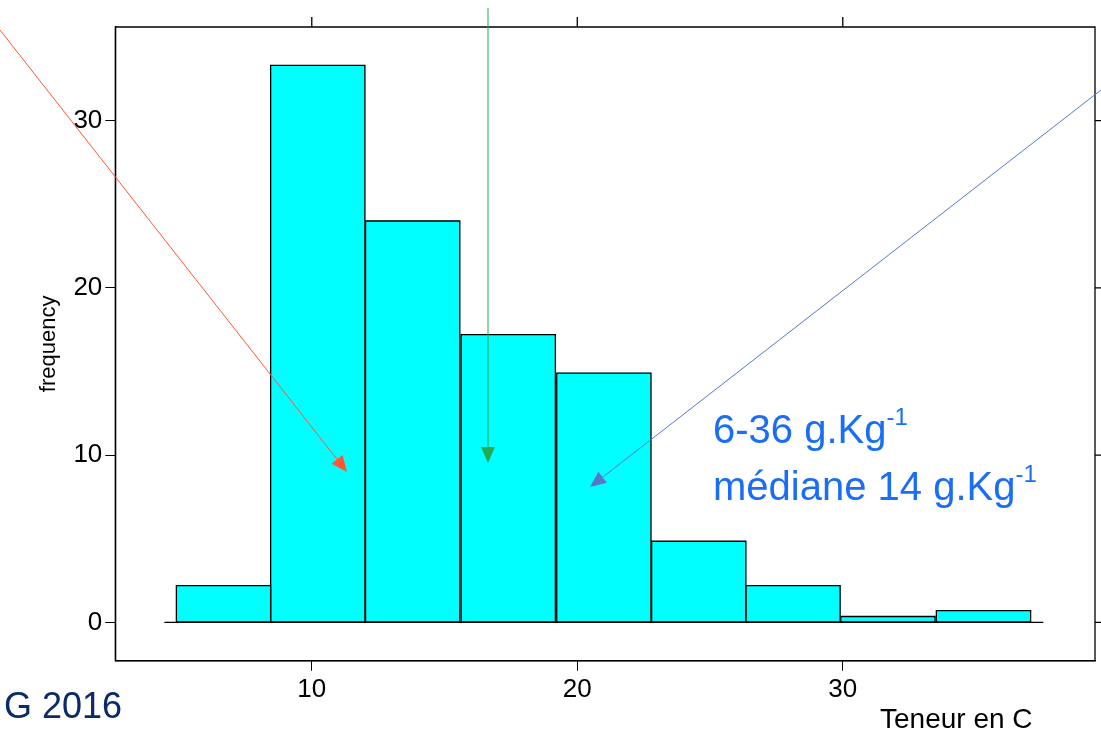  Describe the element at coordinates (843, 687) in the screenshot. I see `x-tick-label: 30` at that location.